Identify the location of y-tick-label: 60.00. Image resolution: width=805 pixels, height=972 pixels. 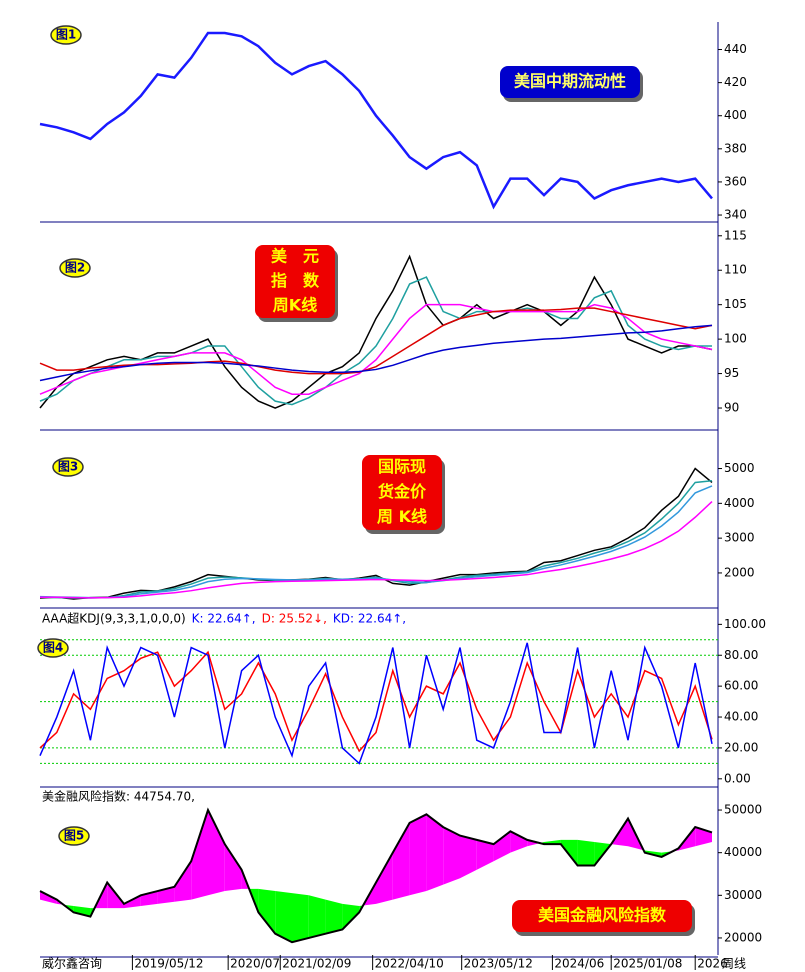
(741, 686).